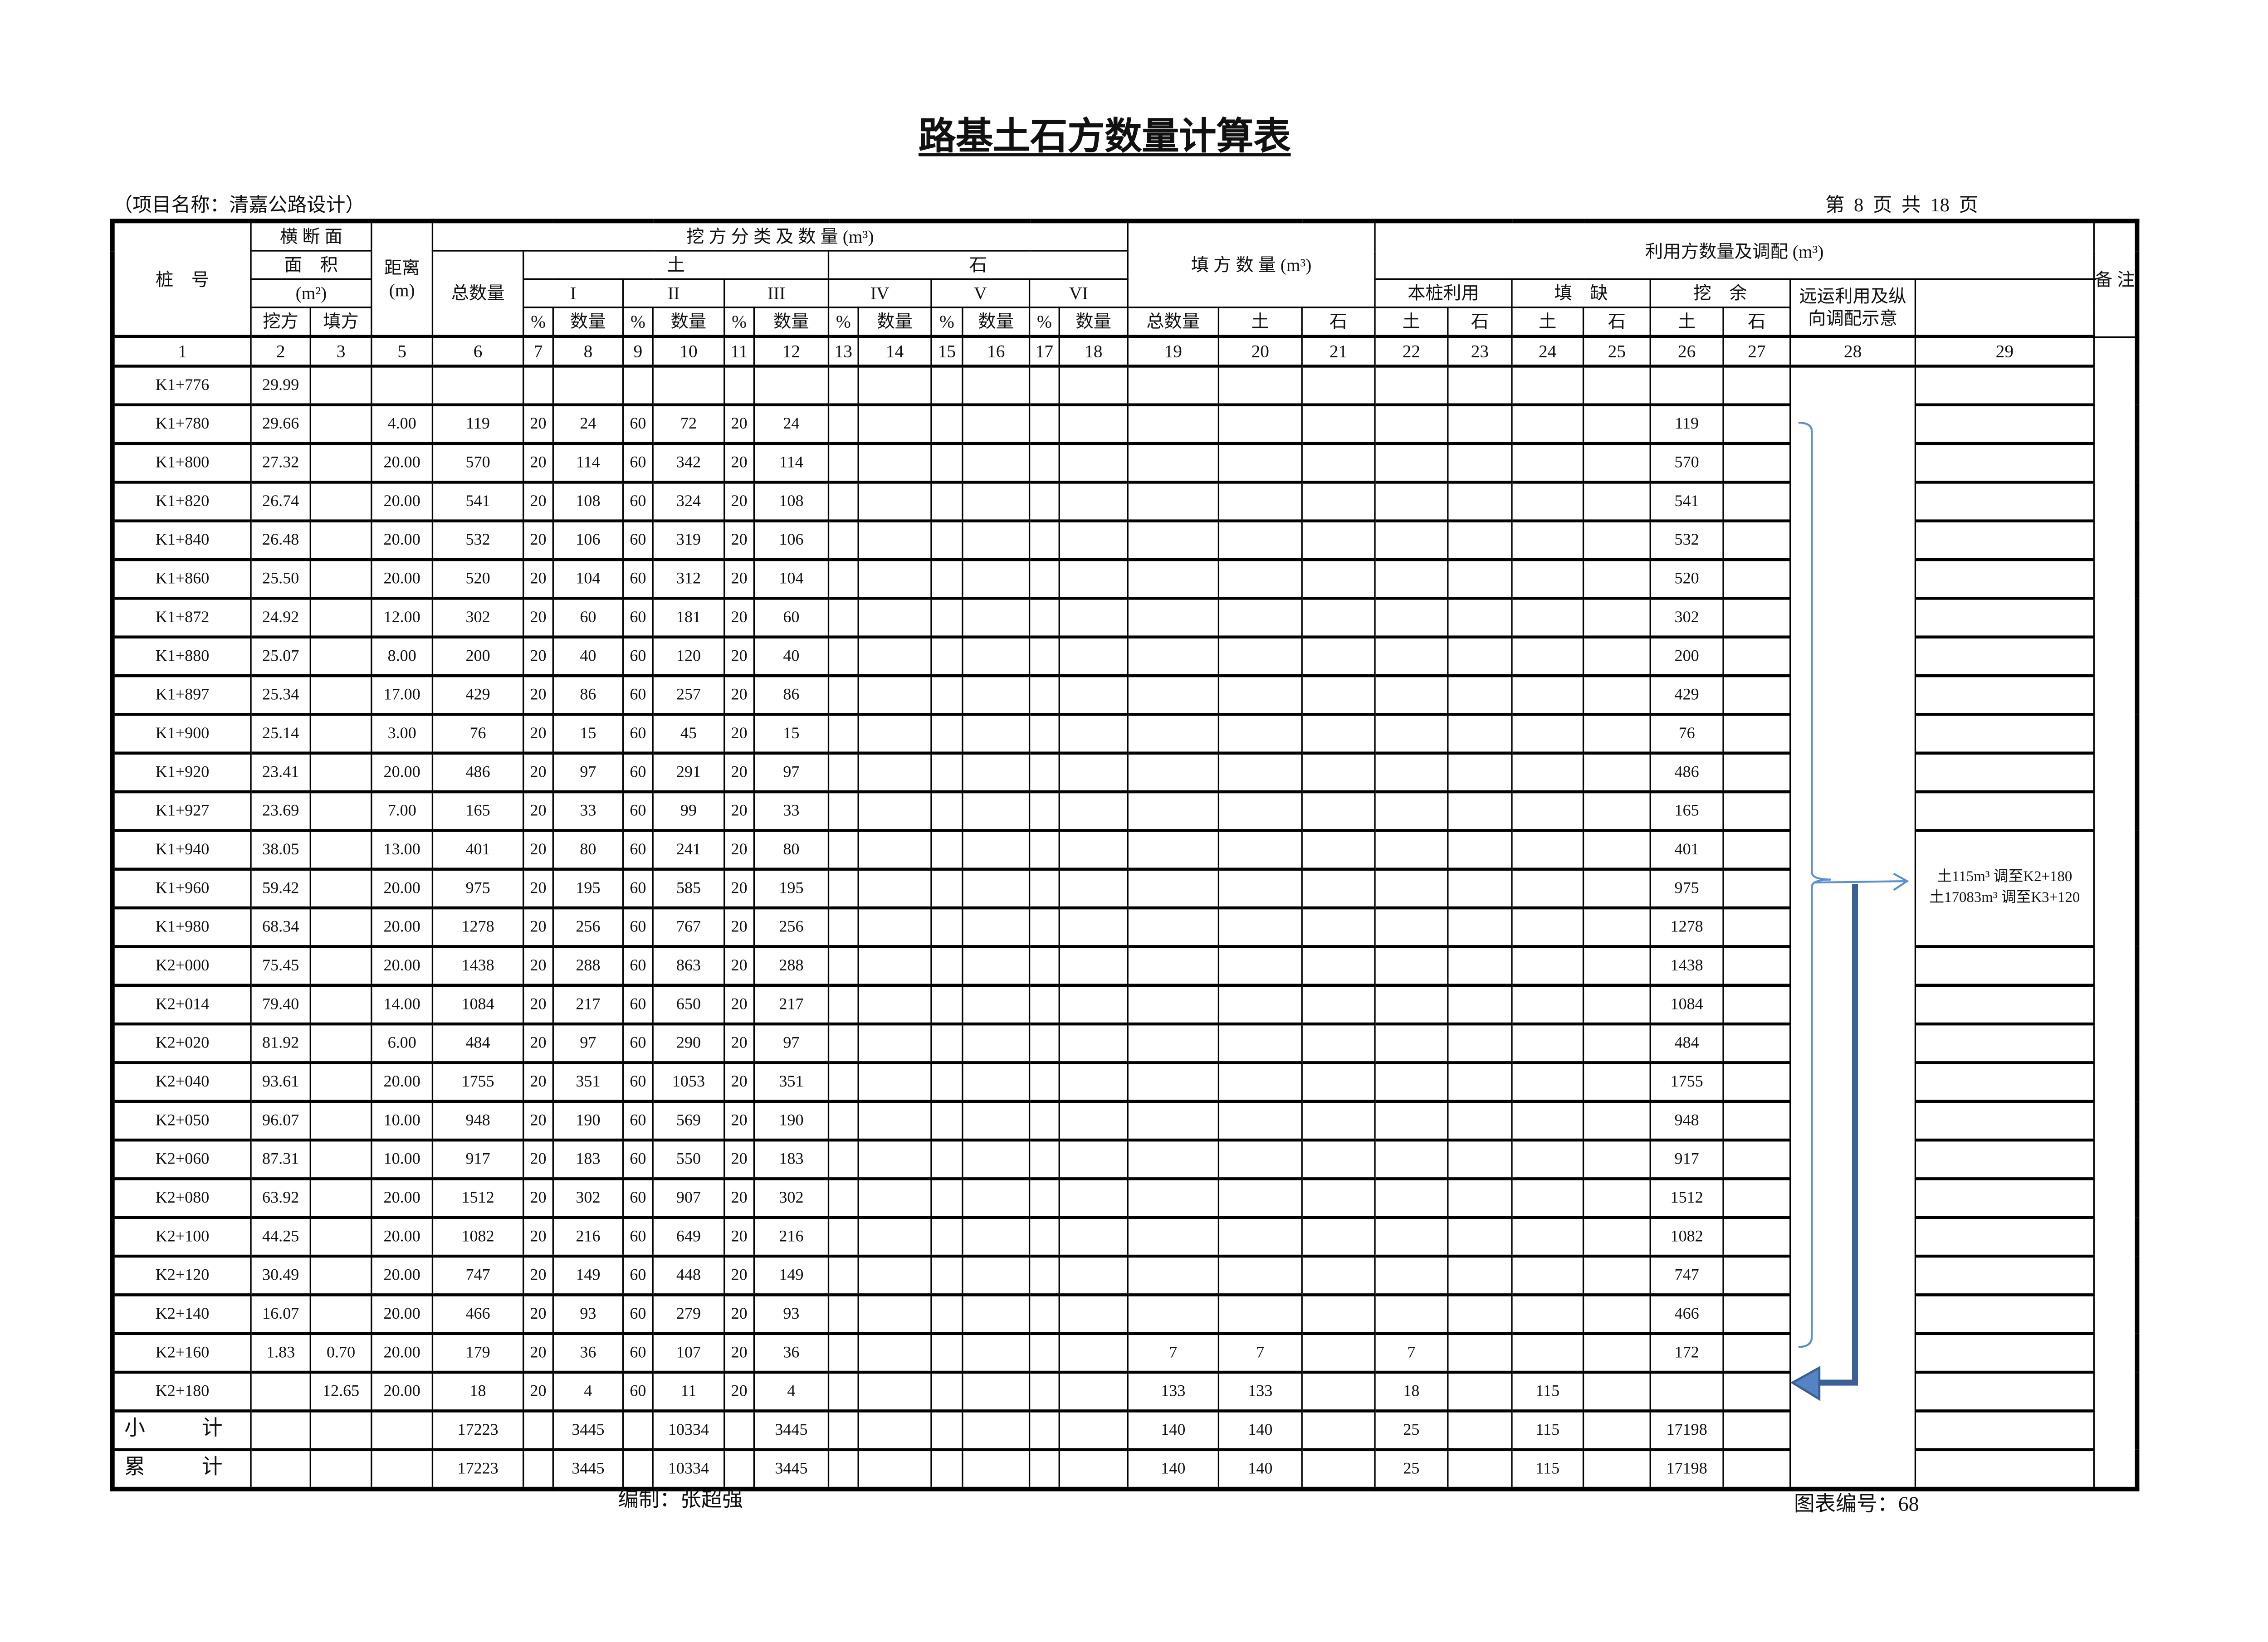 The width and height of the screenshot is (2268, 1642). I want to click on value-cell: 1438, so click(1687, 965).